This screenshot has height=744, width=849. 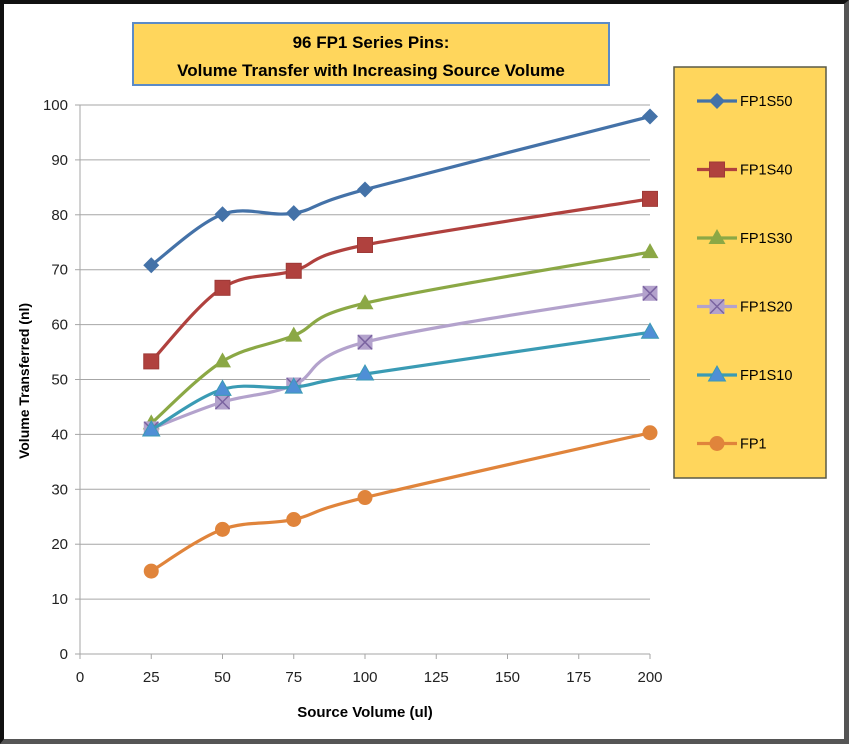 I want to click on series-fp1s10, so click(x=400, y=379).